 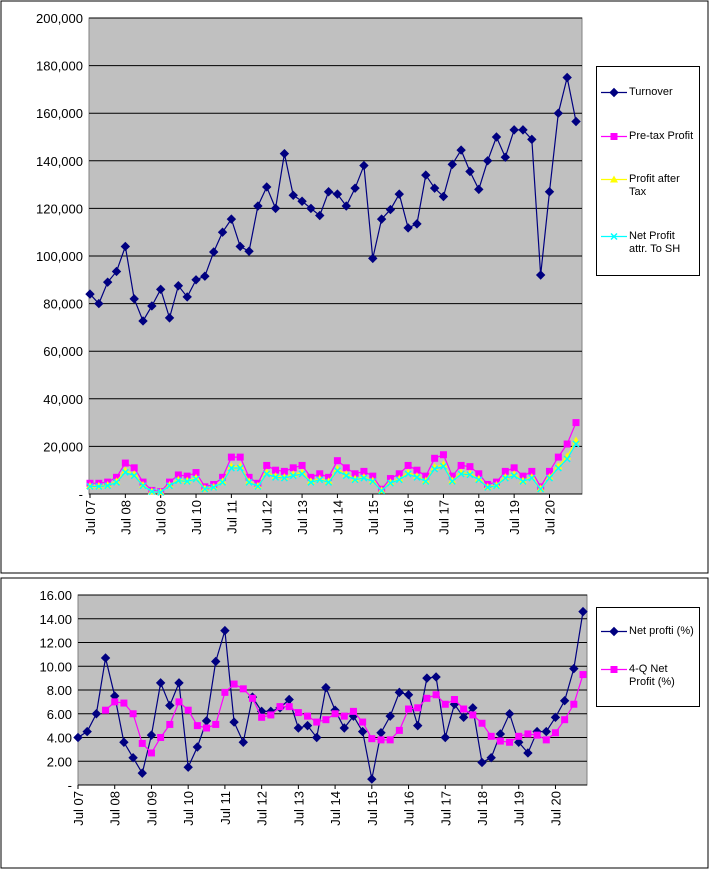 I want to click on y-tick-label: 80,000, so click(x=63, y=304).